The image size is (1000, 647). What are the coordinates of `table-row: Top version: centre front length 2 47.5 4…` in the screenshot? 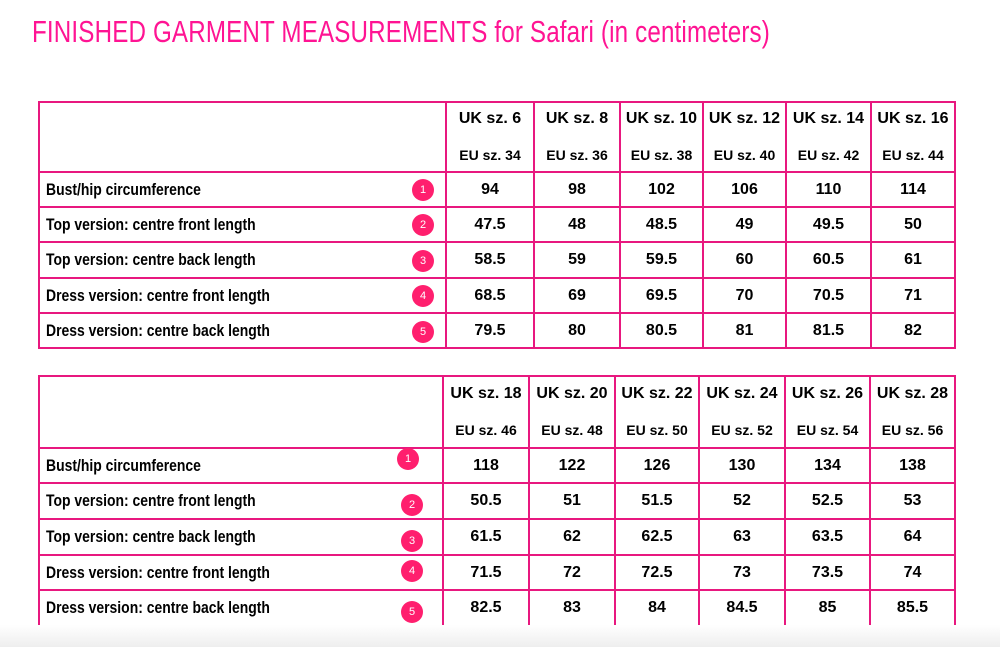 It's located at (497, 224).